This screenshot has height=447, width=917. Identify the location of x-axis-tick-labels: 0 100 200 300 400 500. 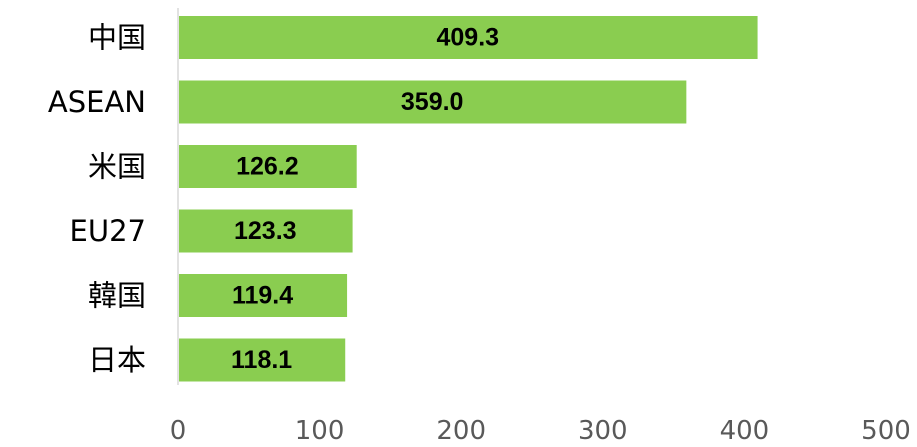
(540, 431).